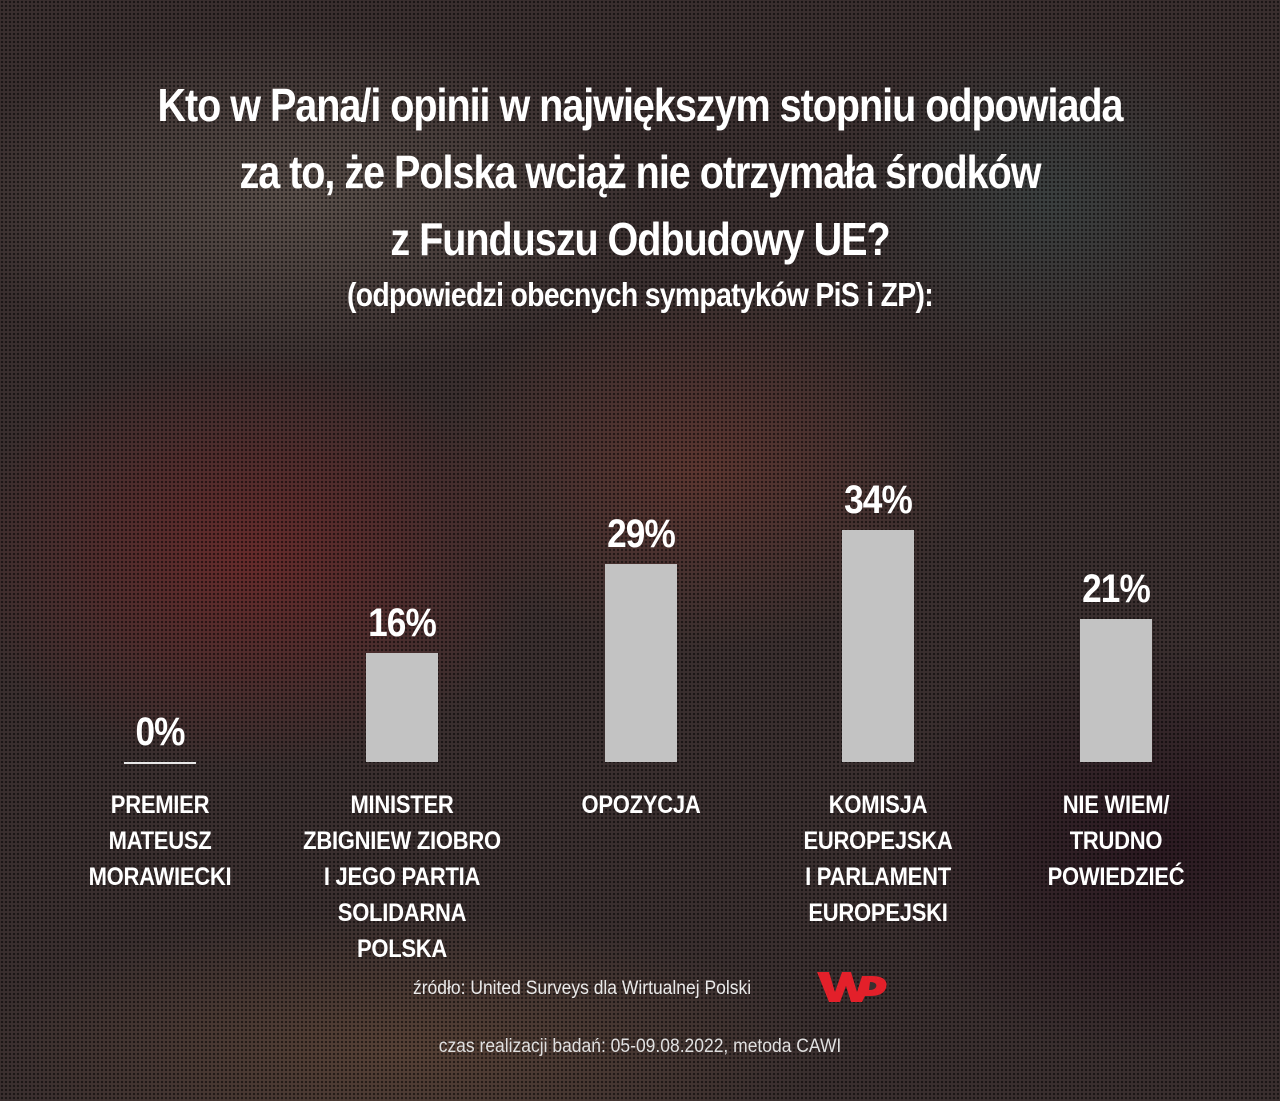 The height and width of the screenshot is (1101, 1280). Describe the element at coordinates (878, 841) in the screenshot. I see `category-label-line: EUROPEJSKA` at that location.